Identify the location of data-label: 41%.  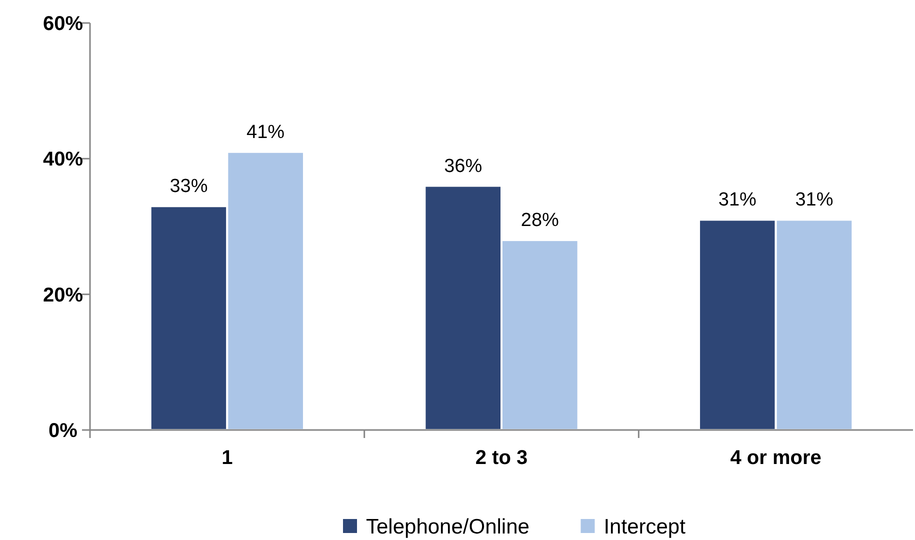
(265, 132).